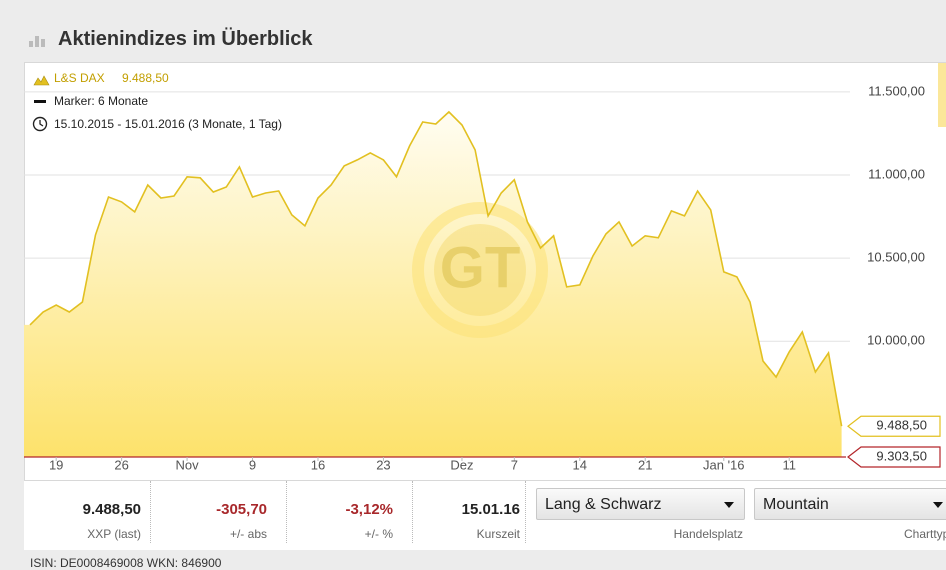 The height and width of the screenshot is (570, 946). I want to click on legend-series: L&S DAX, so click(79, 78).